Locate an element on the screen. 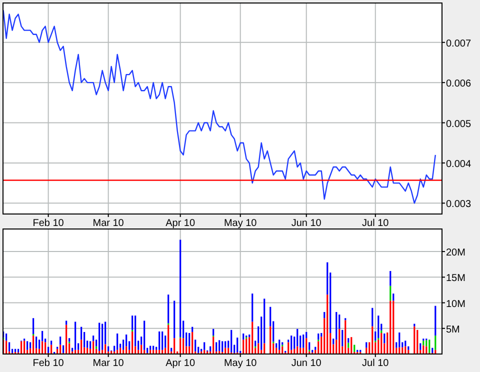  y-tick-label: 5M is located at coordinates (453, 330).